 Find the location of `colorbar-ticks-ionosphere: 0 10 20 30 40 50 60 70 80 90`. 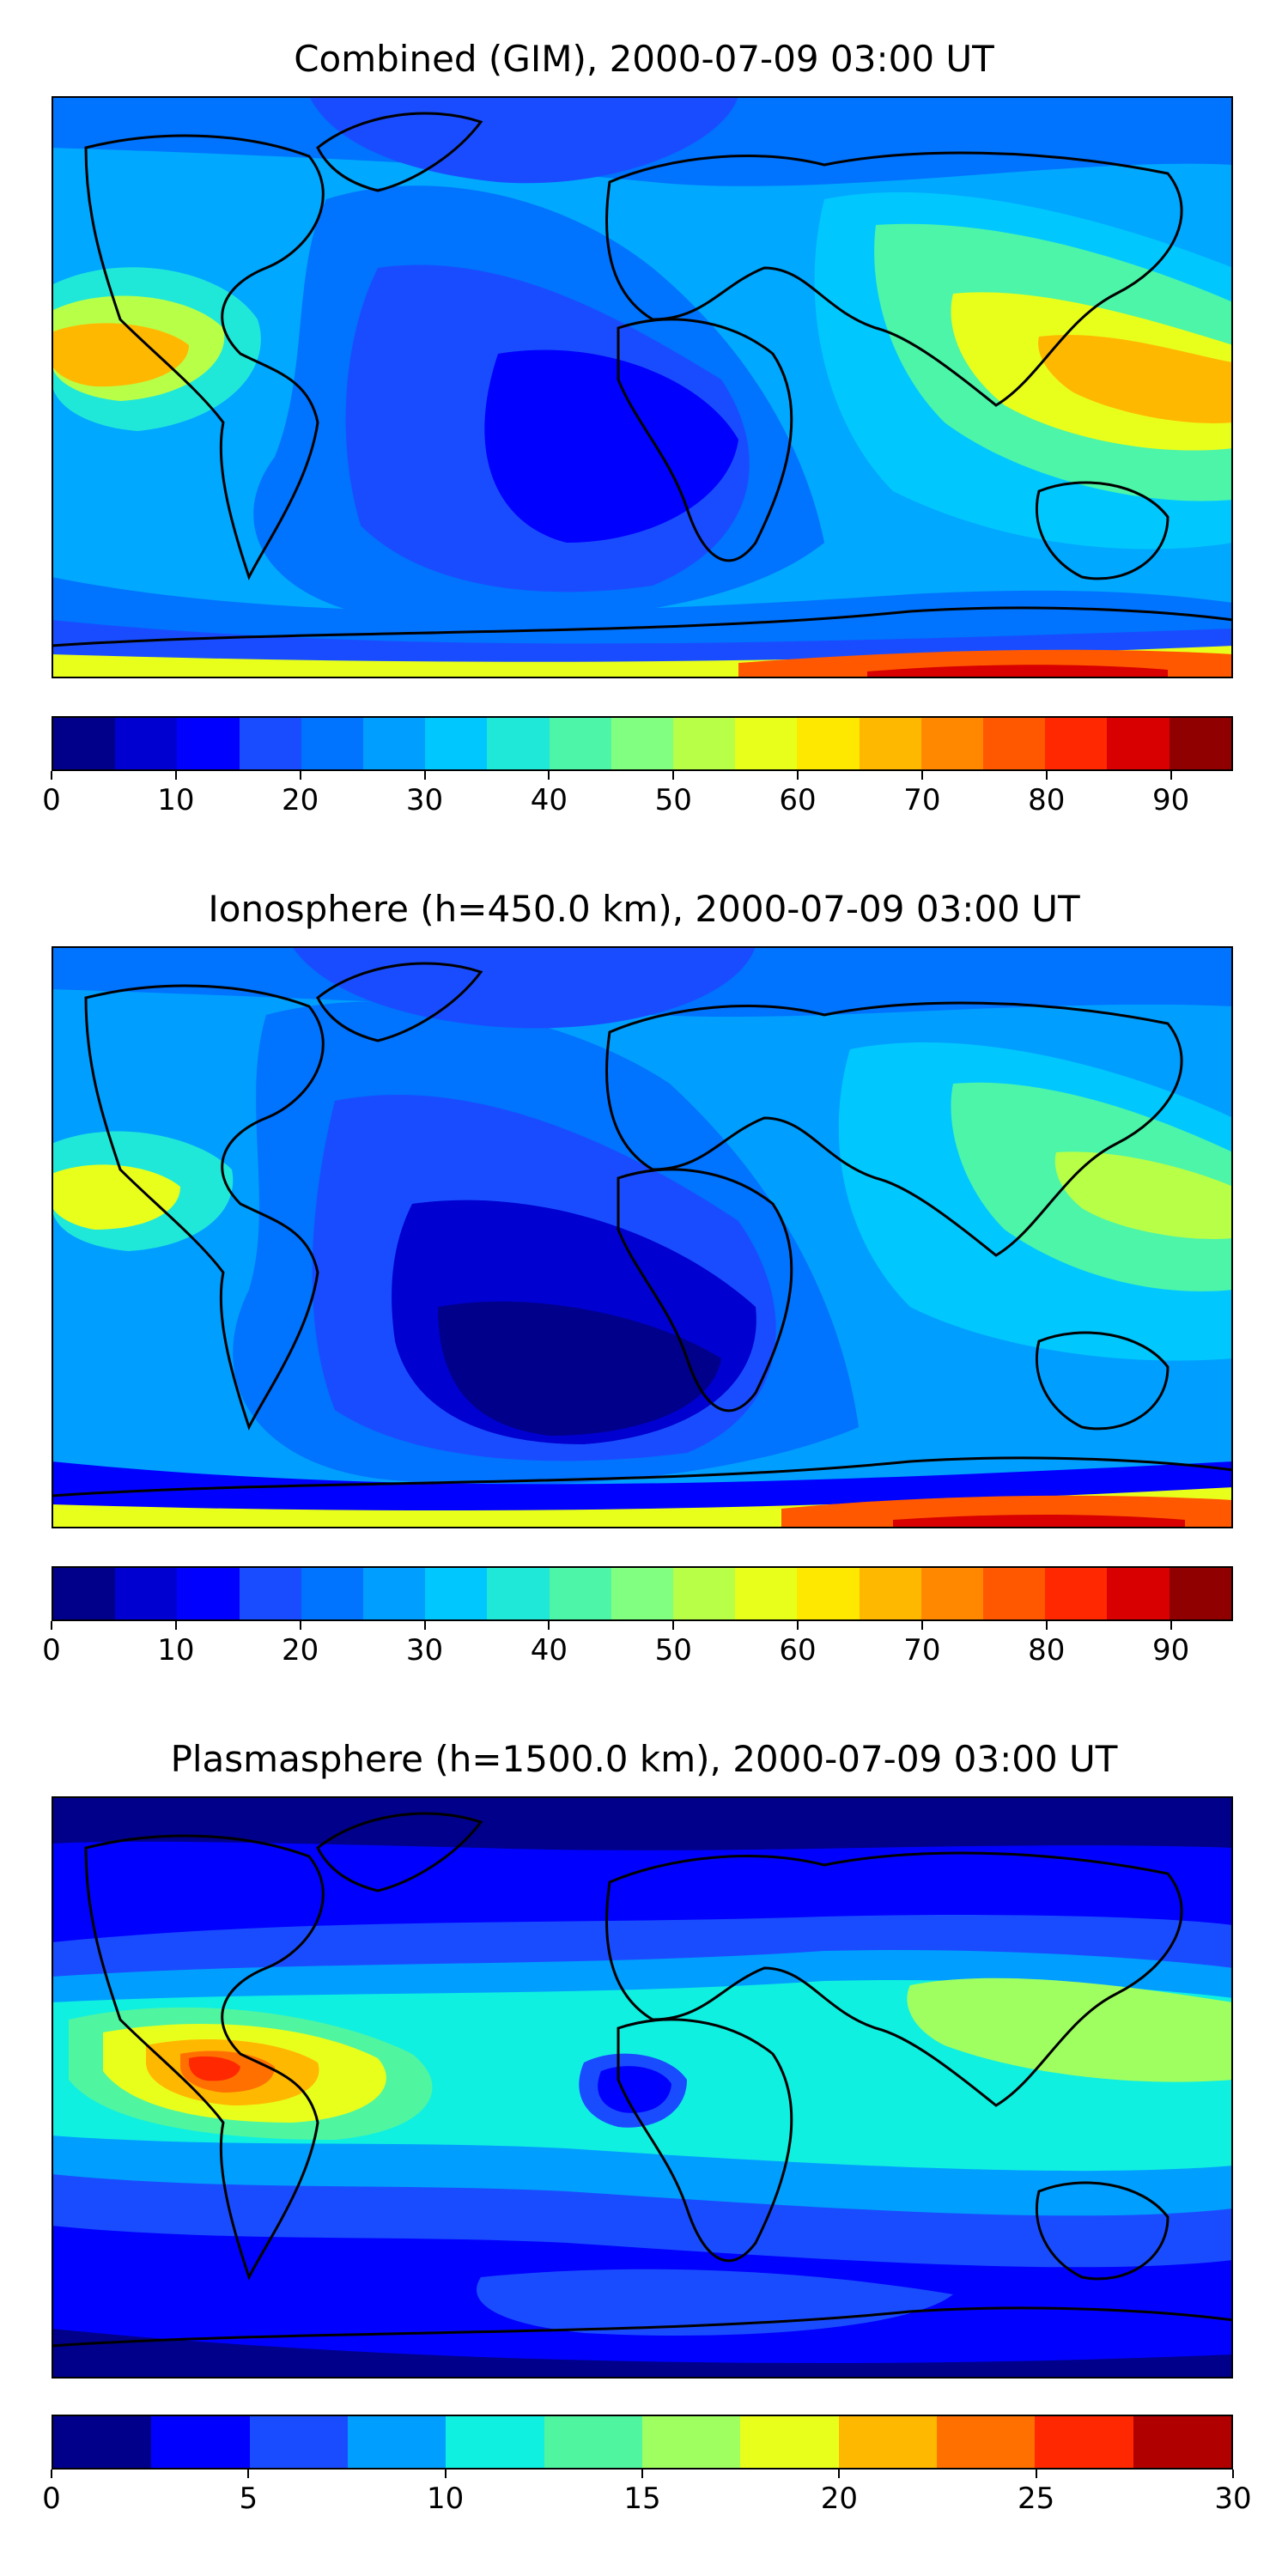

colorbar-ticks-ionosphere: 0 10 20 30 40 50 60 70 80 90 is located at coordinates (638, 1647).